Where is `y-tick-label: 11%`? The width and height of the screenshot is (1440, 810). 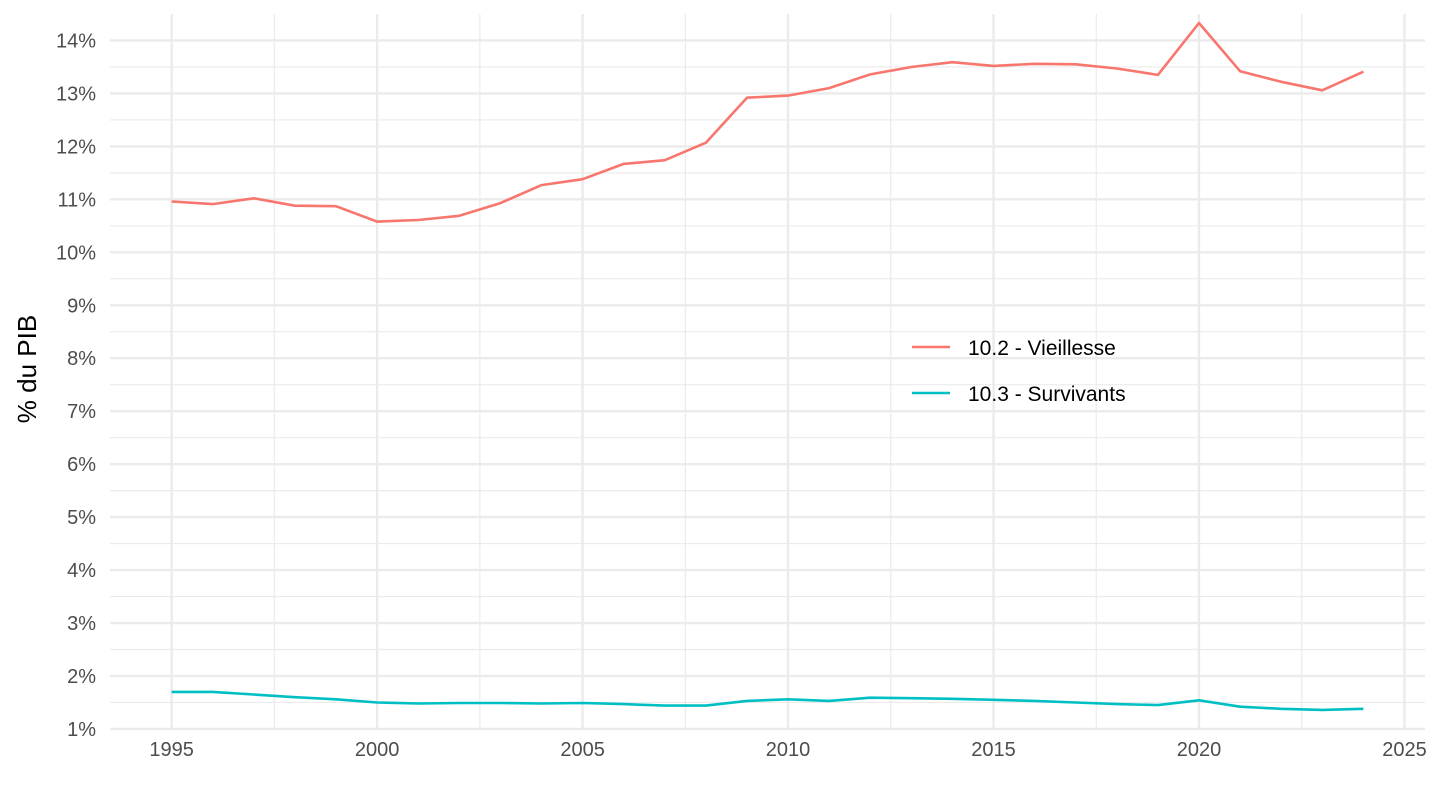
y-tick-label: 11% is located at coordinates (76, 200).